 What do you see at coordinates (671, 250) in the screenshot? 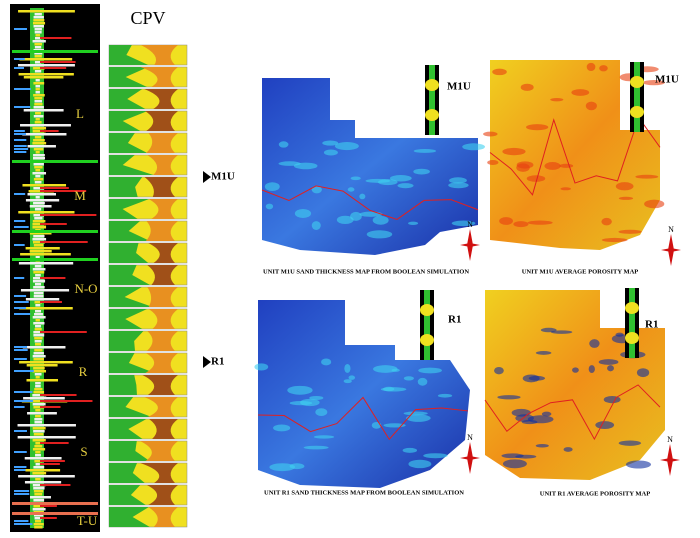
I see `compass` at bounding box center [671, 250].